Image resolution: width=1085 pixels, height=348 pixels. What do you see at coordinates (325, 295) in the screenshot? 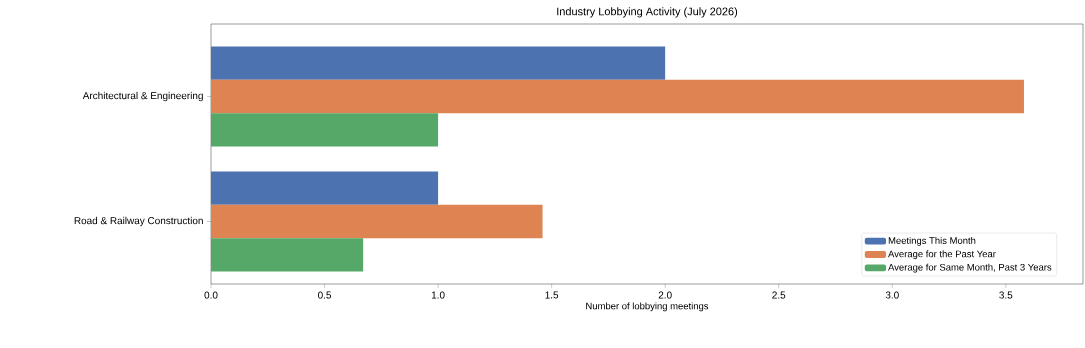
I see `x-tick-label: 0.5` at bounding box center [325, 295].